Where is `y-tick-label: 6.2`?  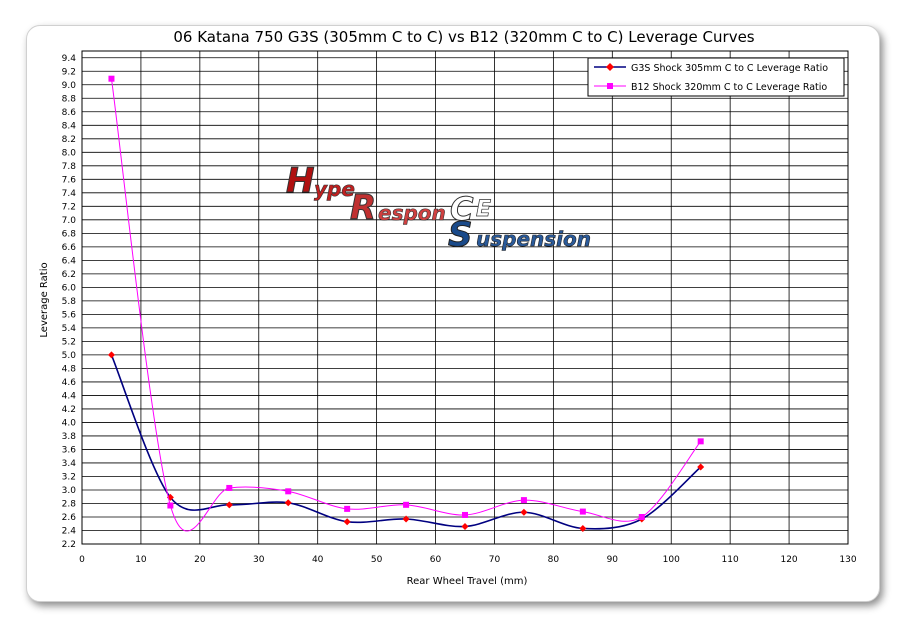
y-tick-label: 6.2 is located at coordinates (69, 275).